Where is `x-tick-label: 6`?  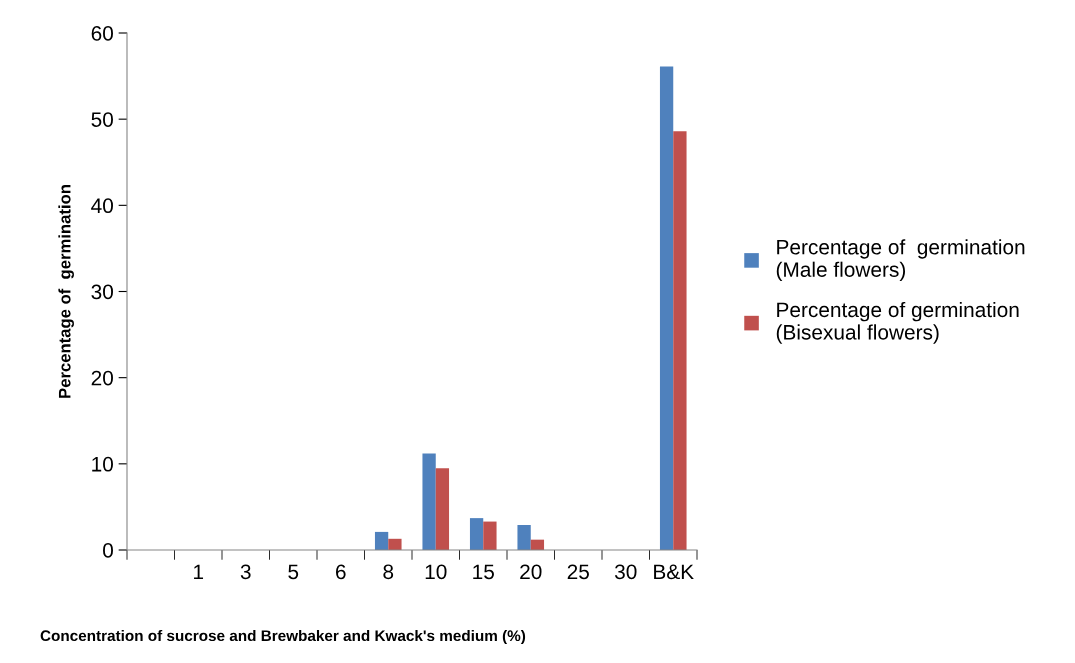 x-tick-label: 6 is located at coordinates (341, 572).